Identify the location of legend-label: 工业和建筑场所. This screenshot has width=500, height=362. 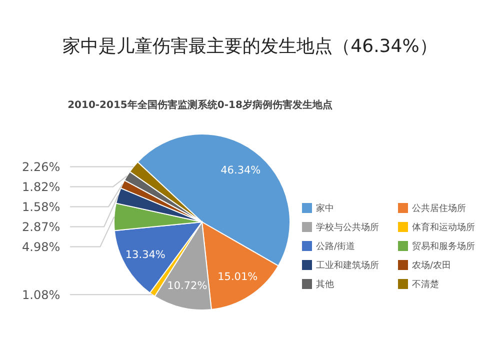
(347, 266).